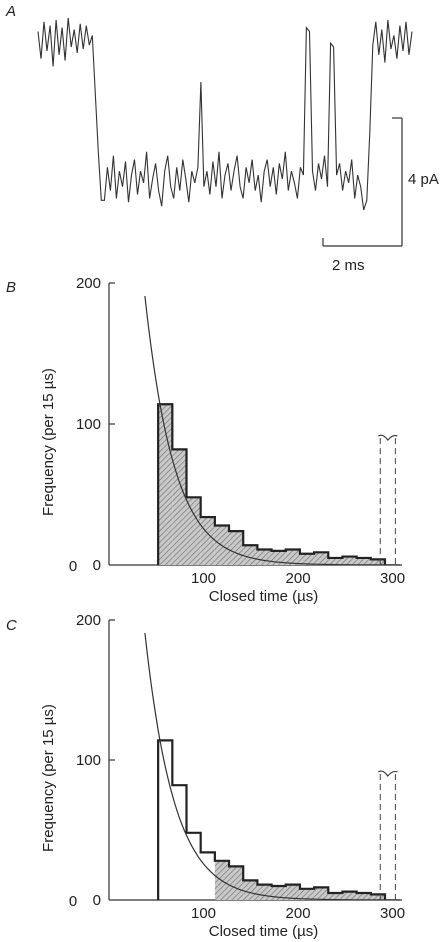  What do you see at coordinates (11, 287) in the screenshot?
I see `panel-label-b: B` at bounding box center [11, 287].